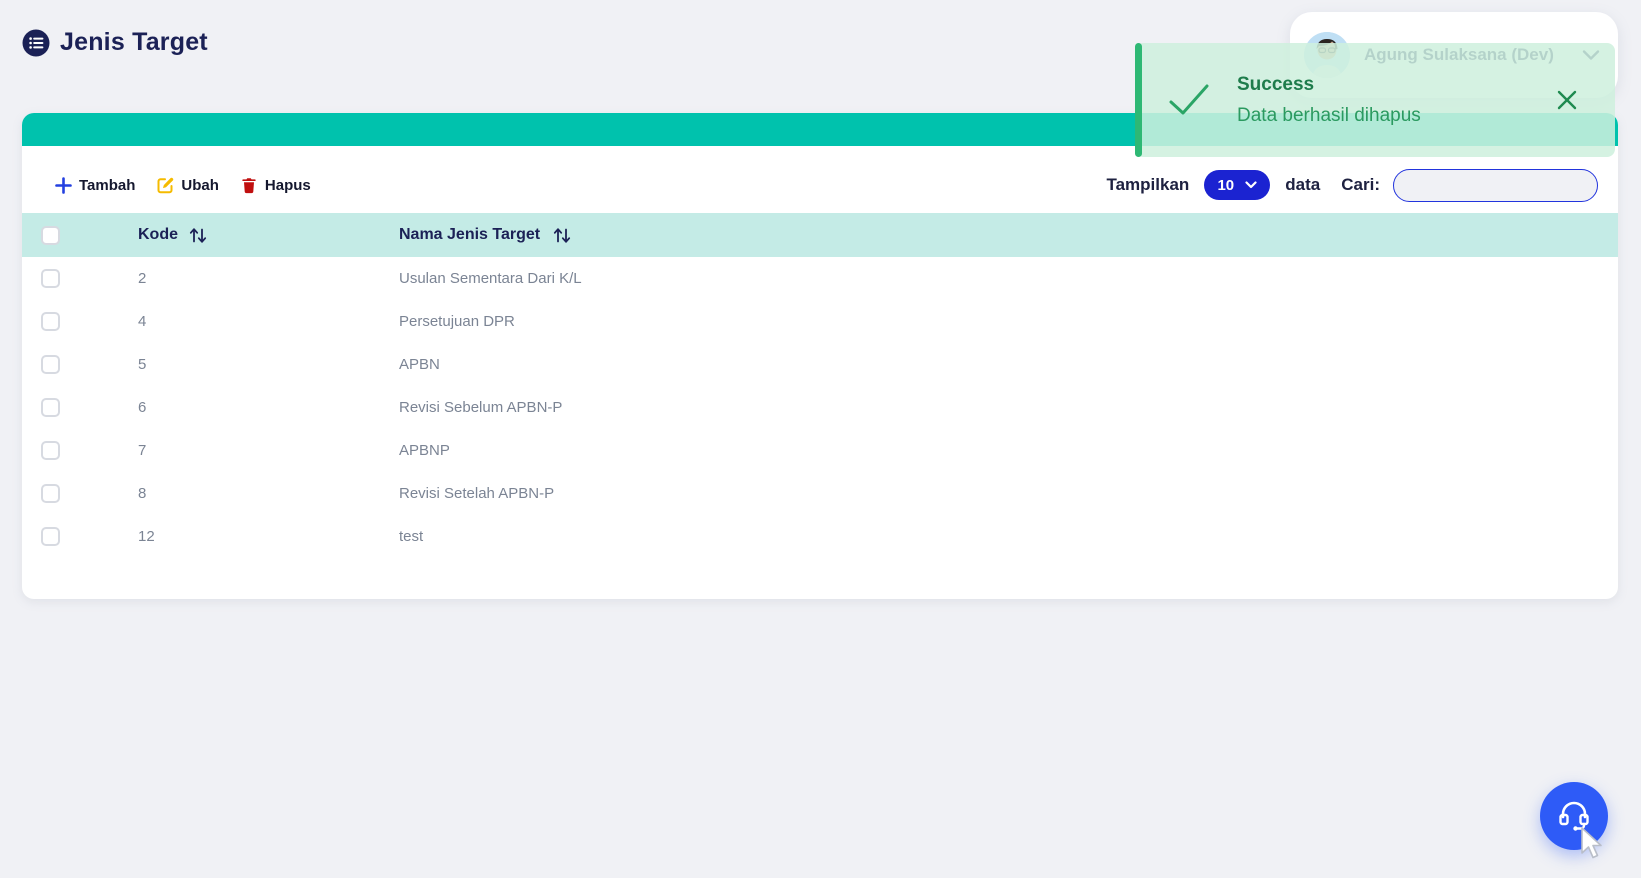  What do you see at coordinates (63, 185) in the screenshot?
I see `plus-icon` at bounding box center [63, 185].